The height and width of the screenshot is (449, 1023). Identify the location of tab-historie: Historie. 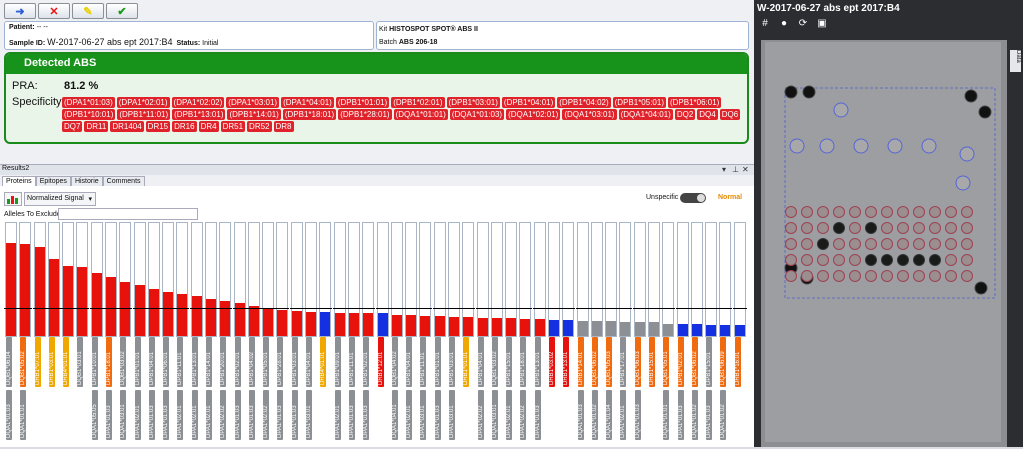
(86, 181).